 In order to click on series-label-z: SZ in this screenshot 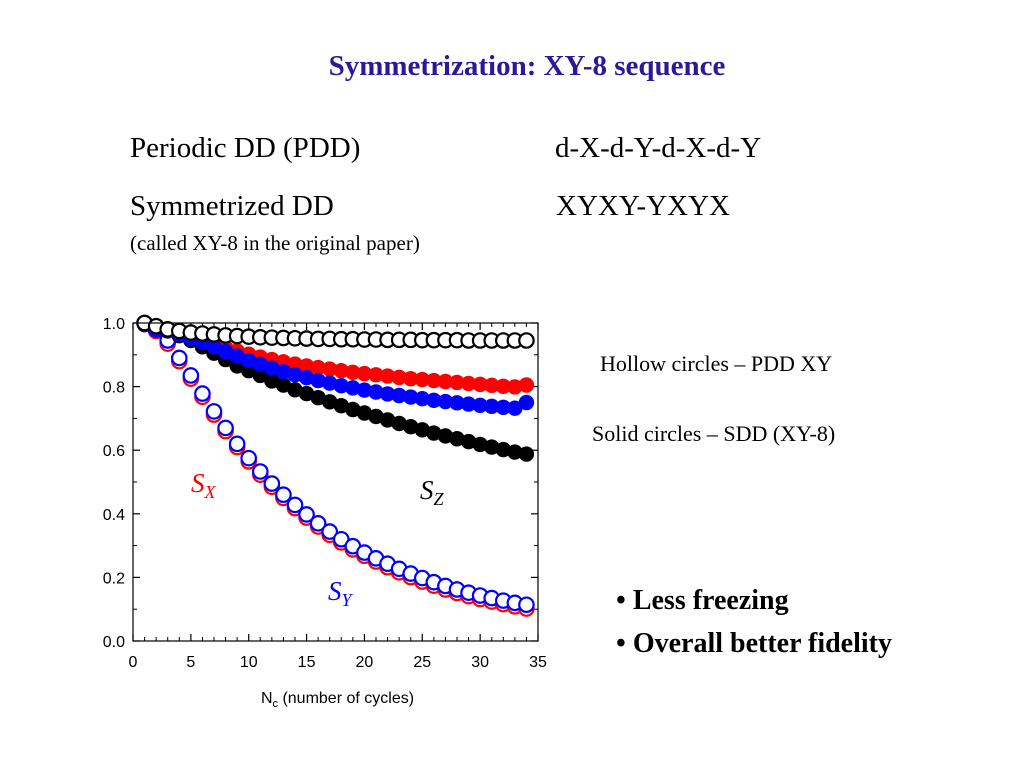, I will do `click(432, 492)`.